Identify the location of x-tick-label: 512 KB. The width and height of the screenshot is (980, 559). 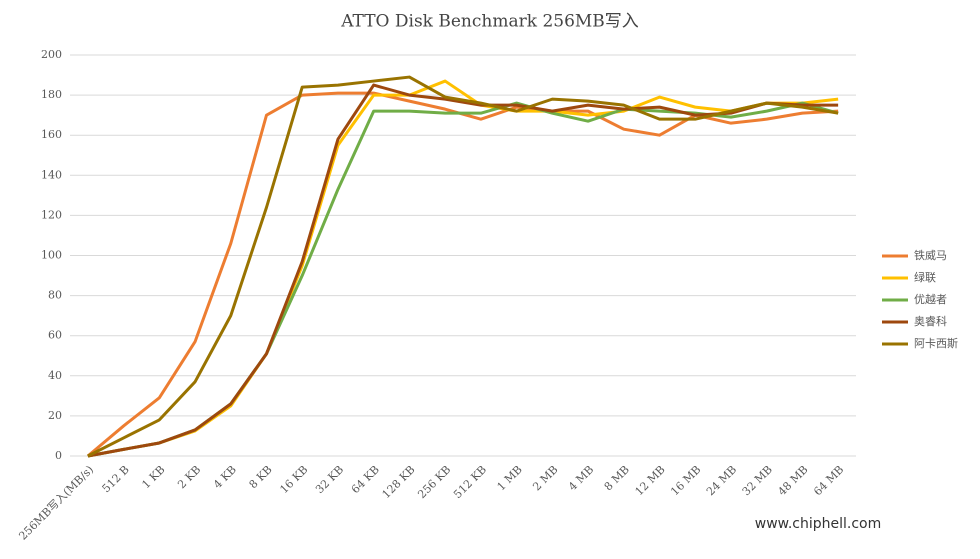
(470, 482).